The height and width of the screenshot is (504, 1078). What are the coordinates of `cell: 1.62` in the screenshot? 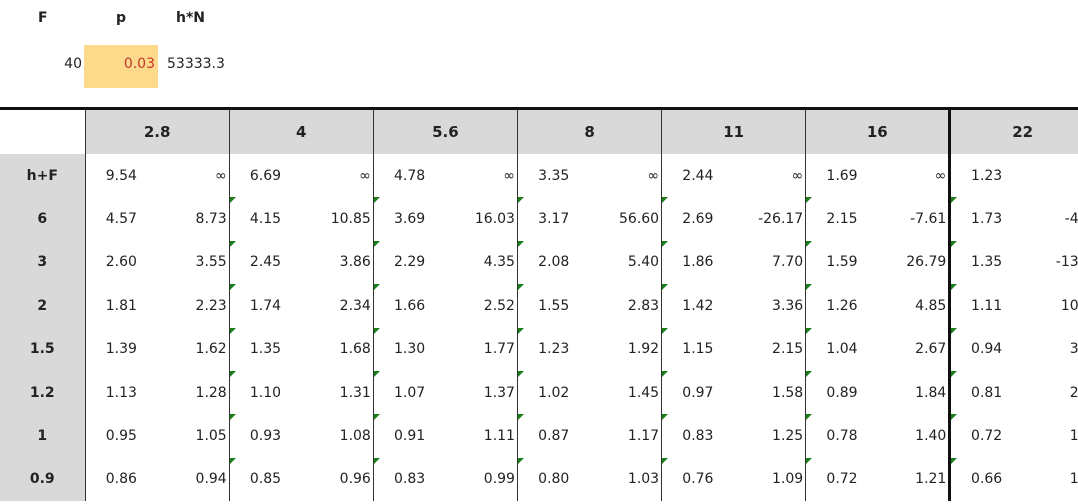 It's located at (211, 349).